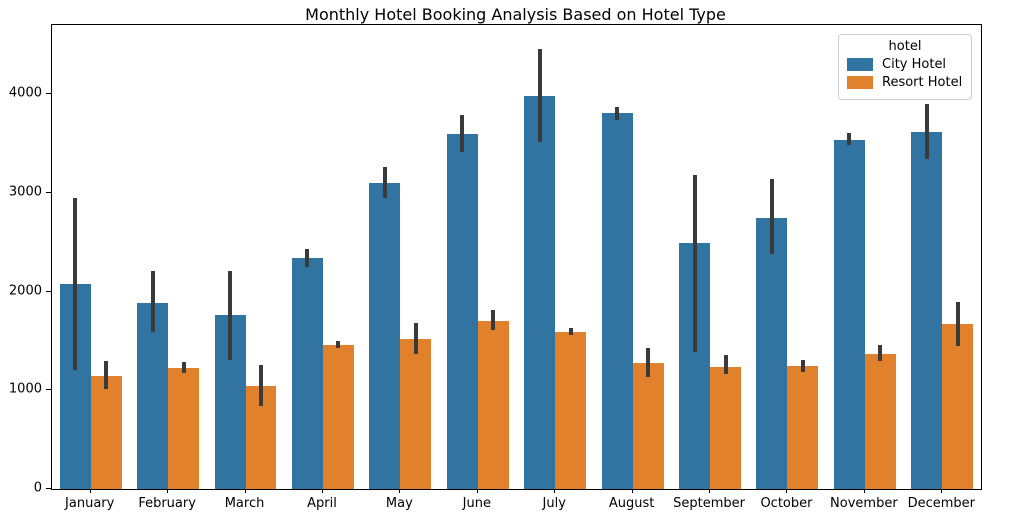 The width and height of the screenshot is (1016, 517). I want to click on bar-resort-hotel-august, so click(648, 425).